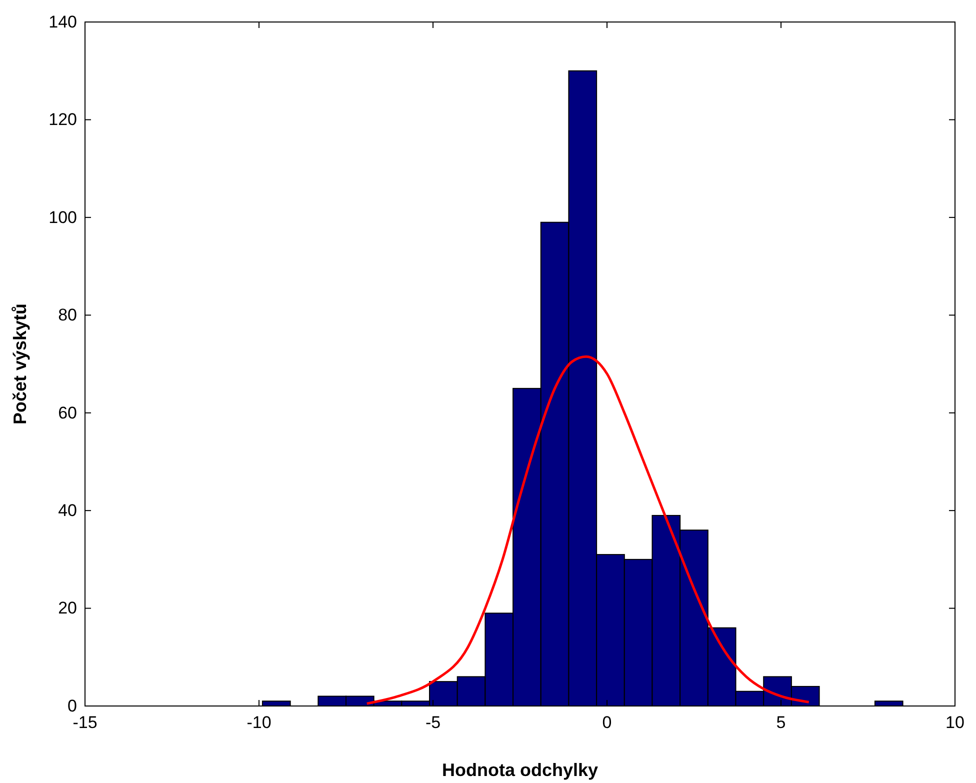 The image size is (976, 783). I want to click on y-axis-title: Počet výskytů, so click(20, 364).